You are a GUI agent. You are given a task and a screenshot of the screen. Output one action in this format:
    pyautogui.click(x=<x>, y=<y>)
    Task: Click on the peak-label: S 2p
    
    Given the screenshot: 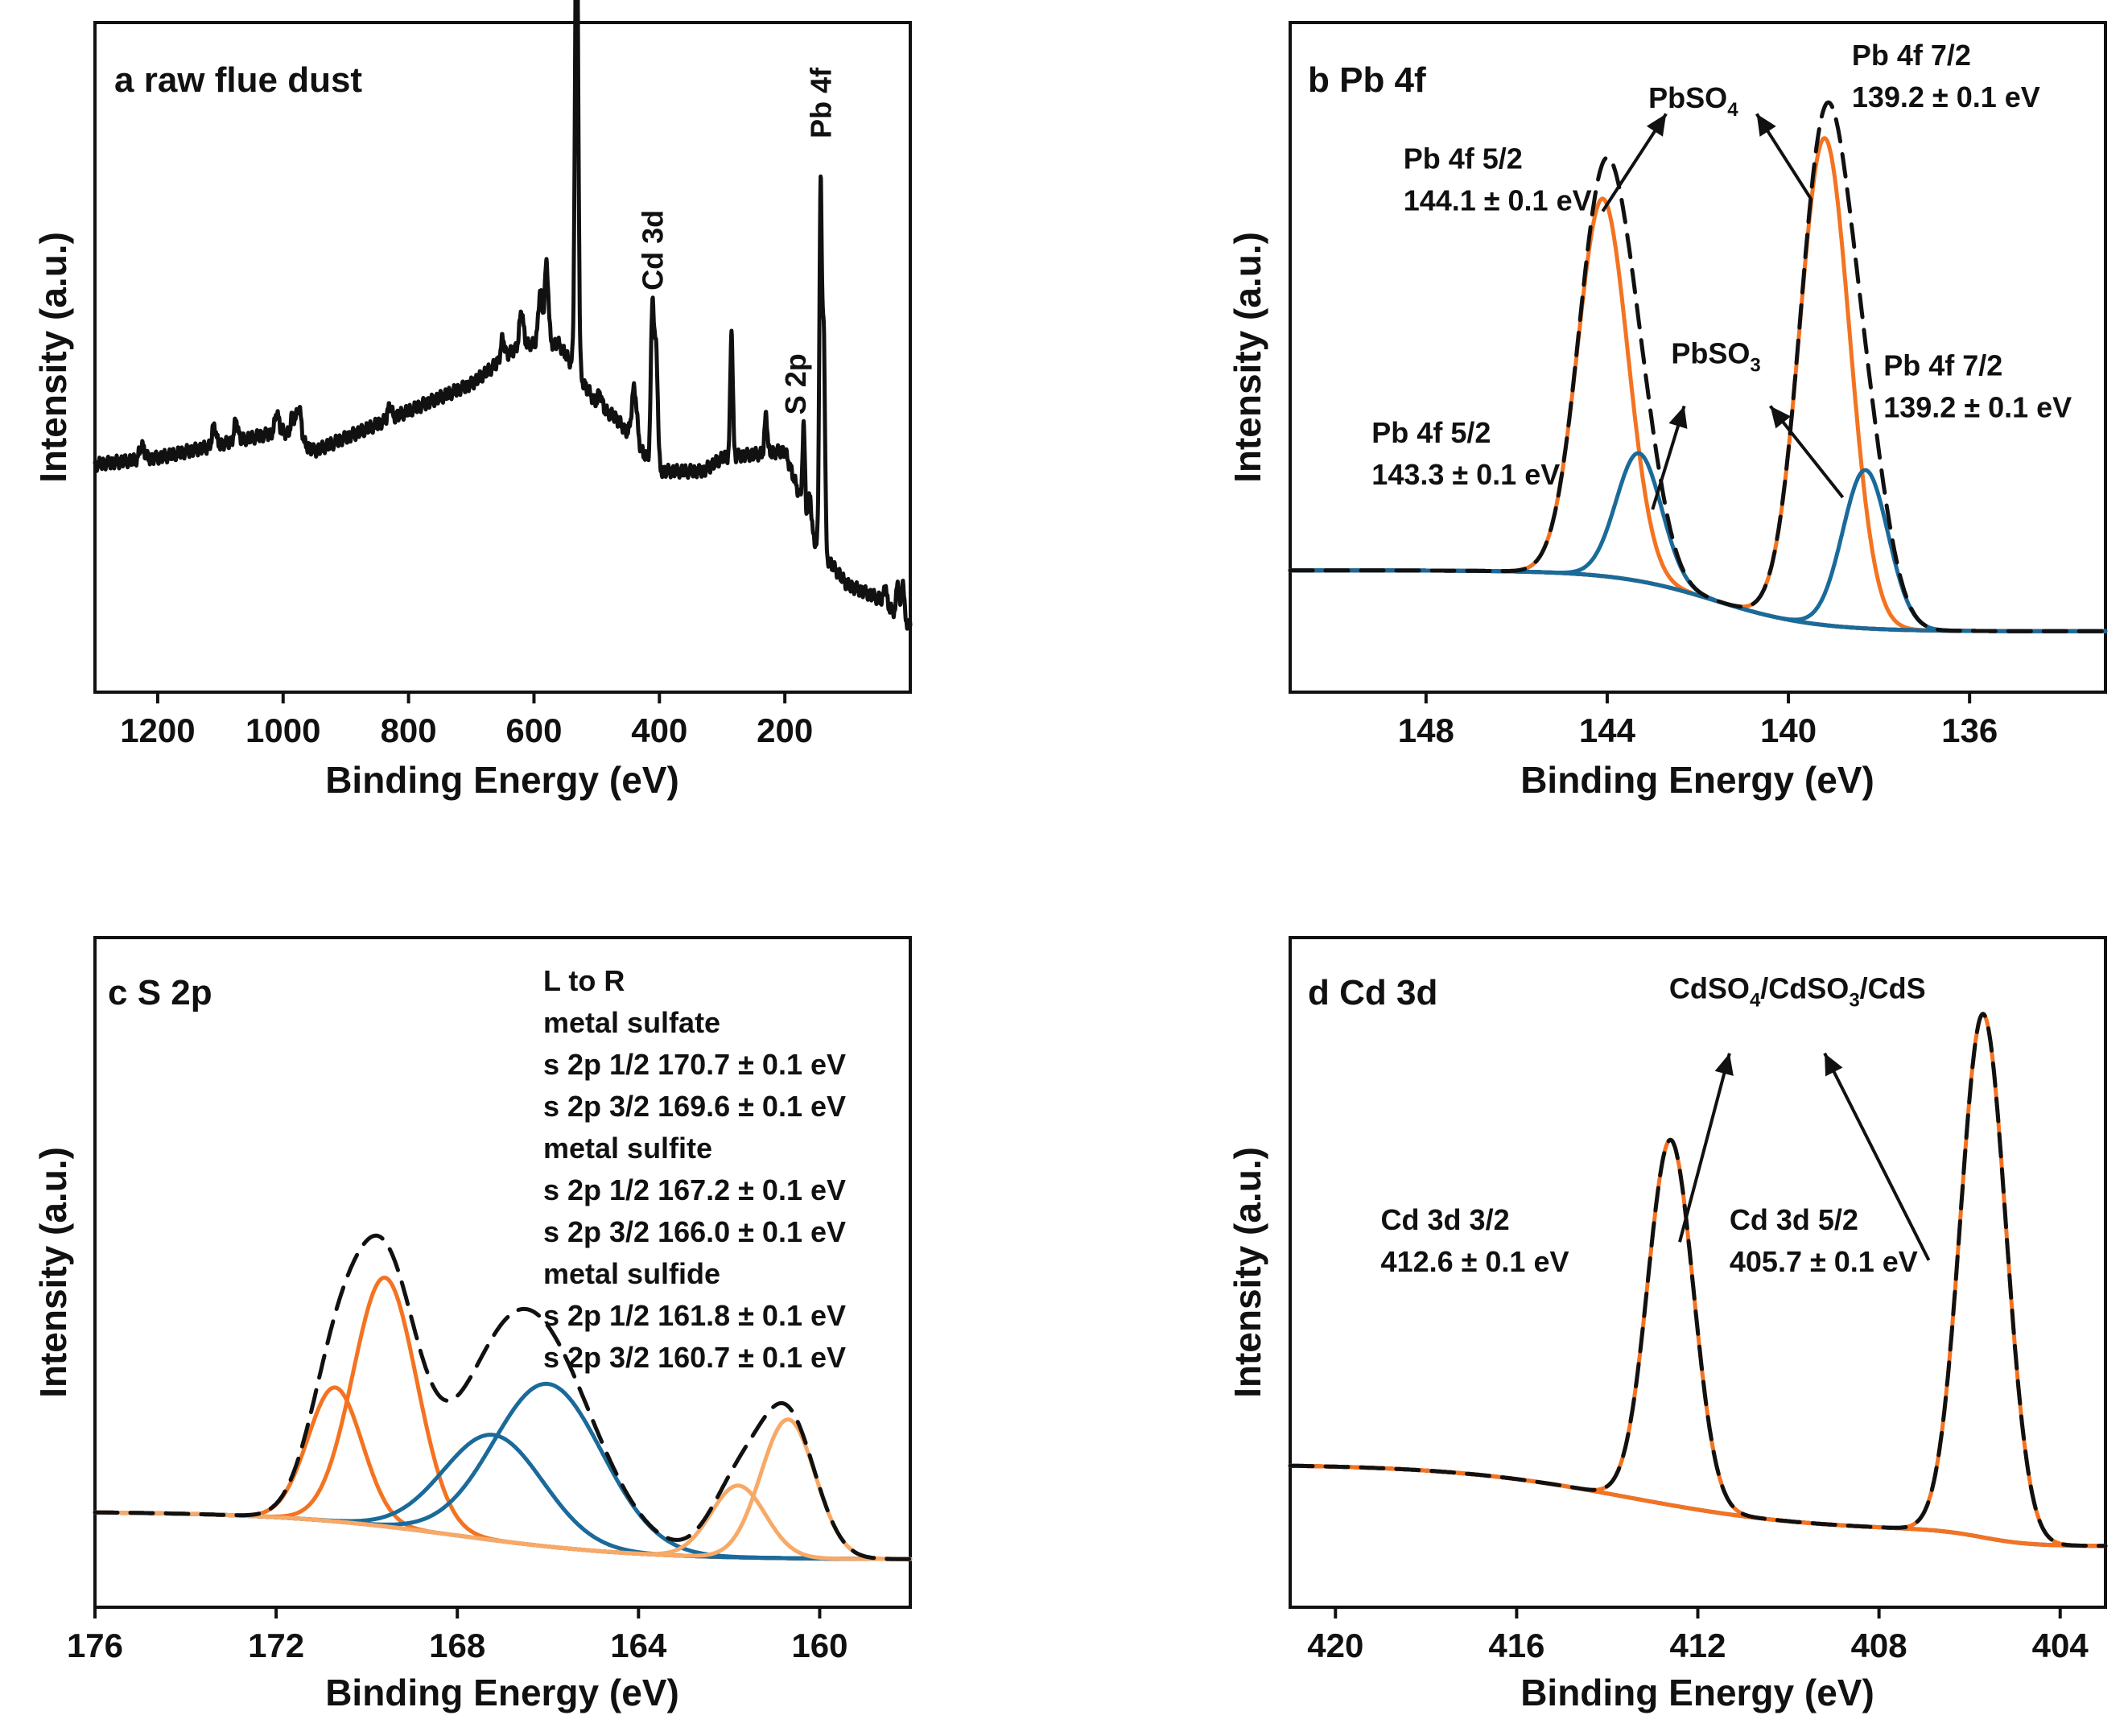 What is the action you would take?
    pyautogui.click(x=795, y=383)
    